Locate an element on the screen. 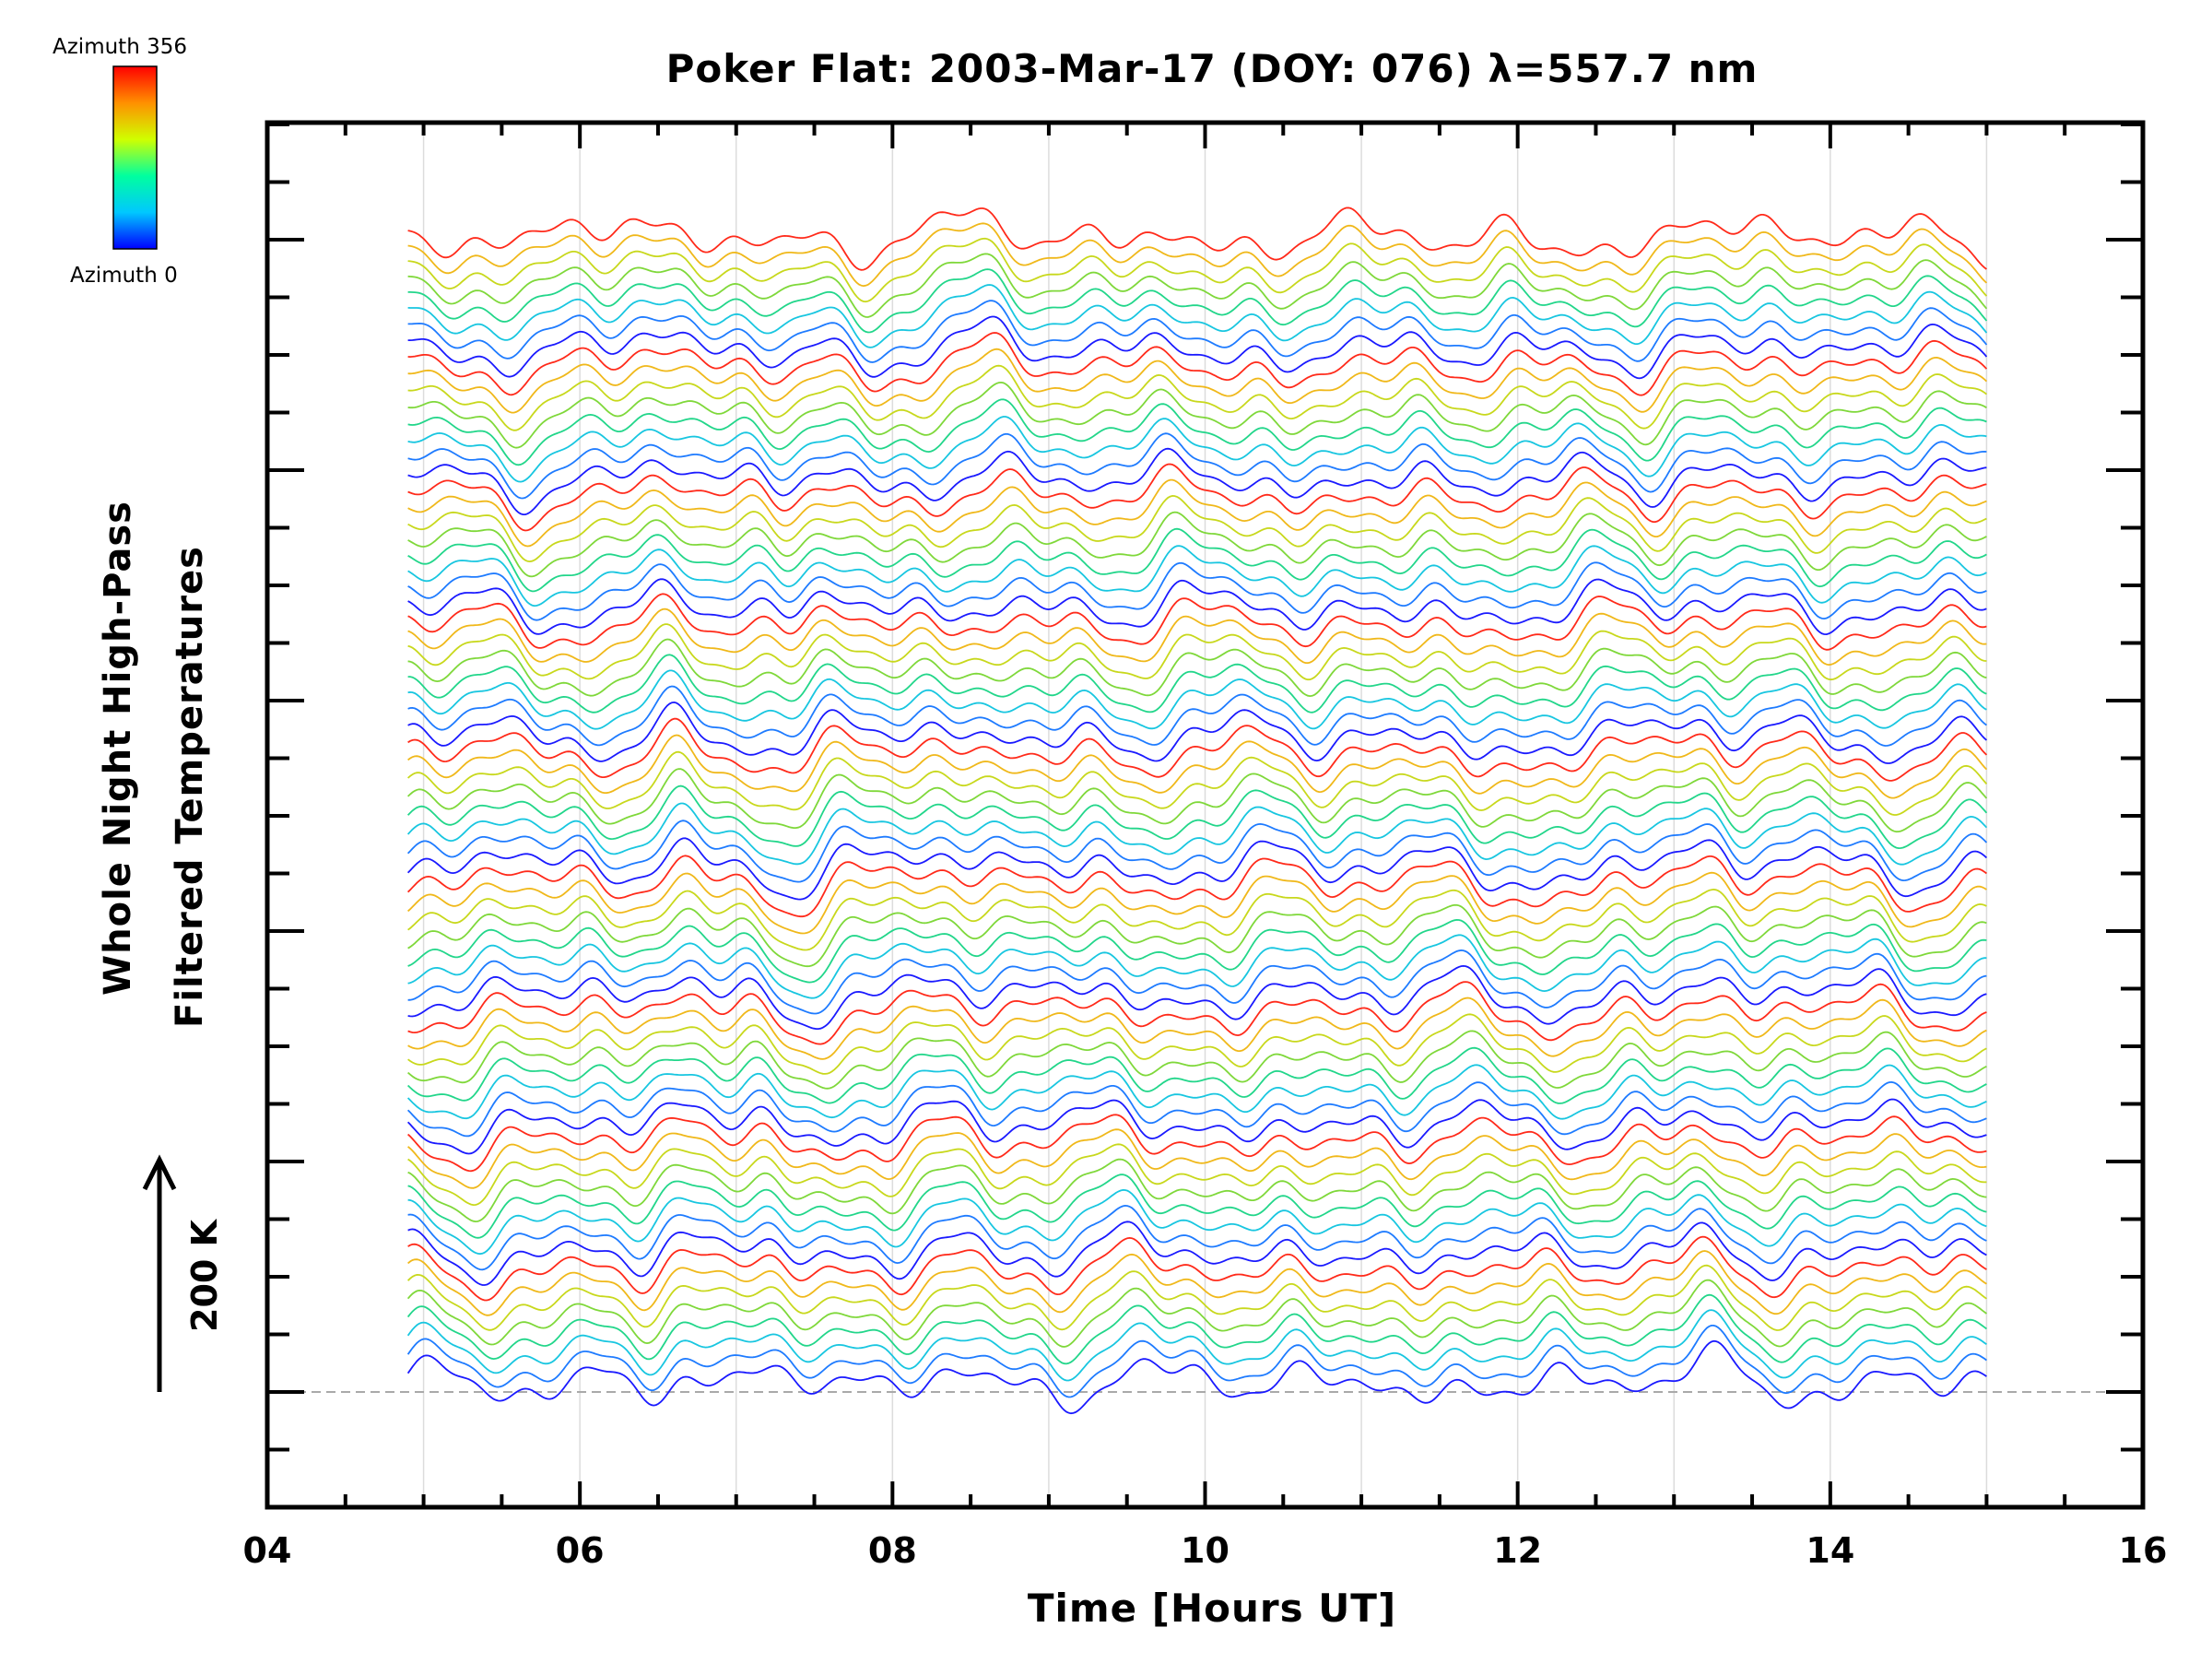 Image resolution: width=2212 pixels, height=1663 pixels. x-tick-label: 04 is located at coordinates (267, 1550).